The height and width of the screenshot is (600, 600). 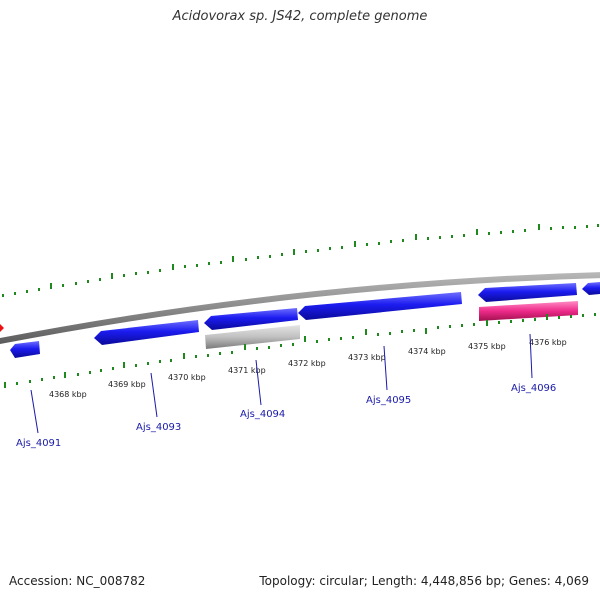 I want to click on gene-label-ajs-4094: Ajs_4094, so click(x=262, y=414).